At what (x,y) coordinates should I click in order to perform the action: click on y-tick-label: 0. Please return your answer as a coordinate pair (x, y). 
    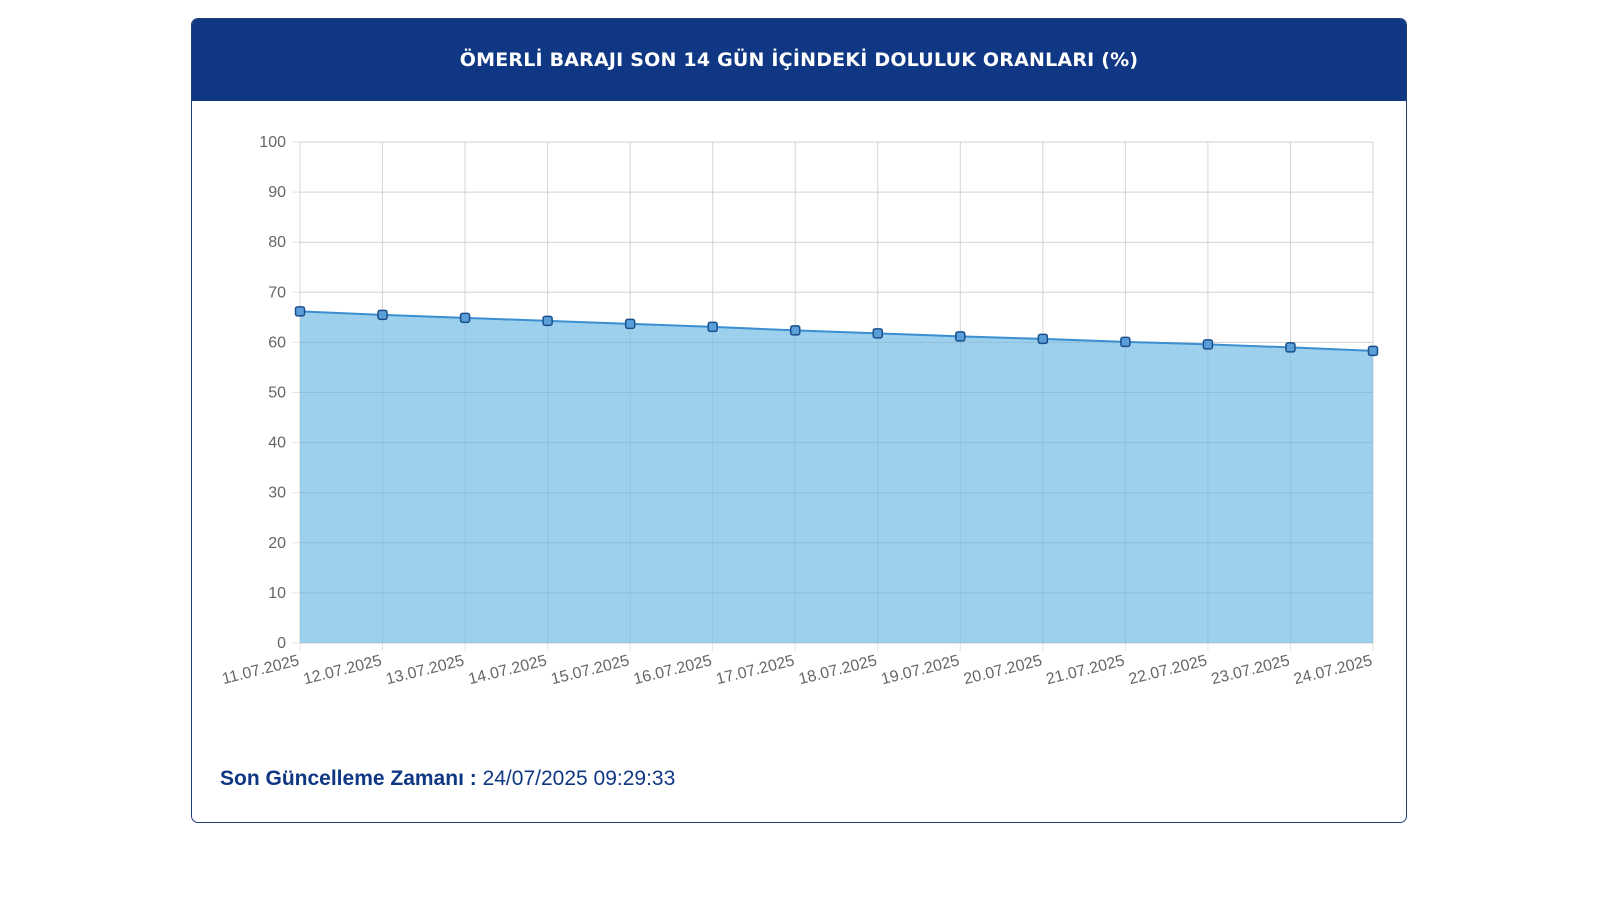
    Looking at the image, I should click on (281, 643).